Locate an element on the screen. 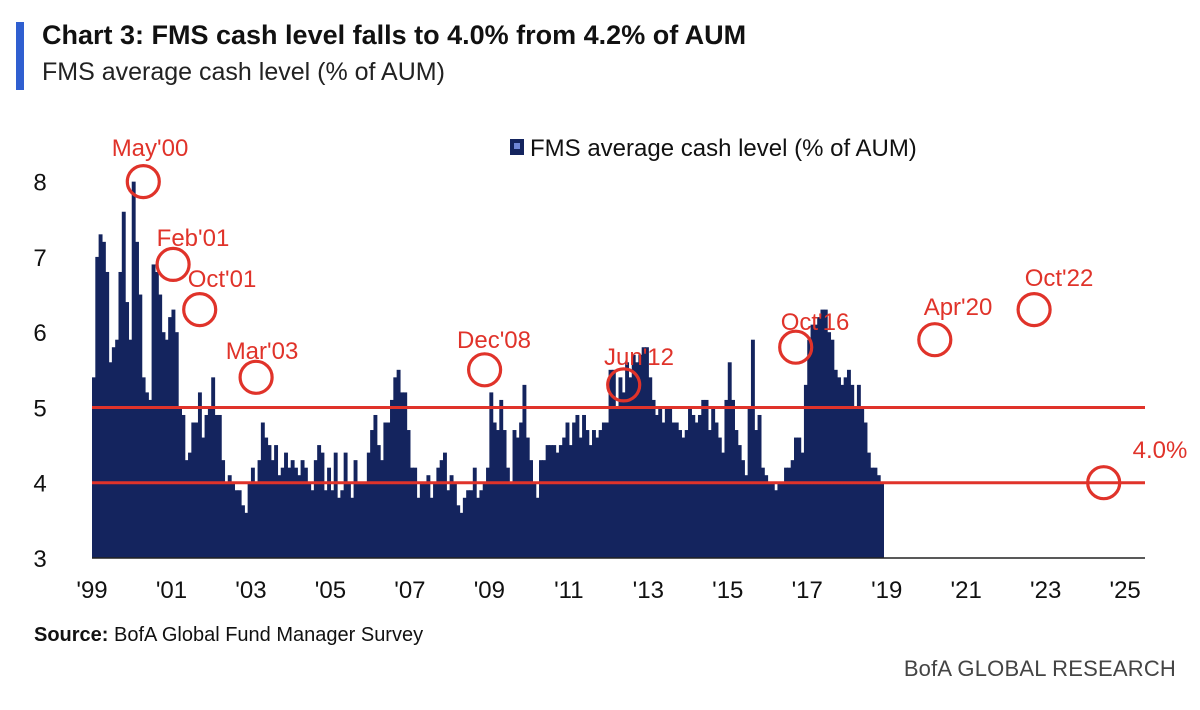 The image size is (1200, 710). brand-label: BofA GLOBAL RESEARCH is located at coordinates (1039, 668).